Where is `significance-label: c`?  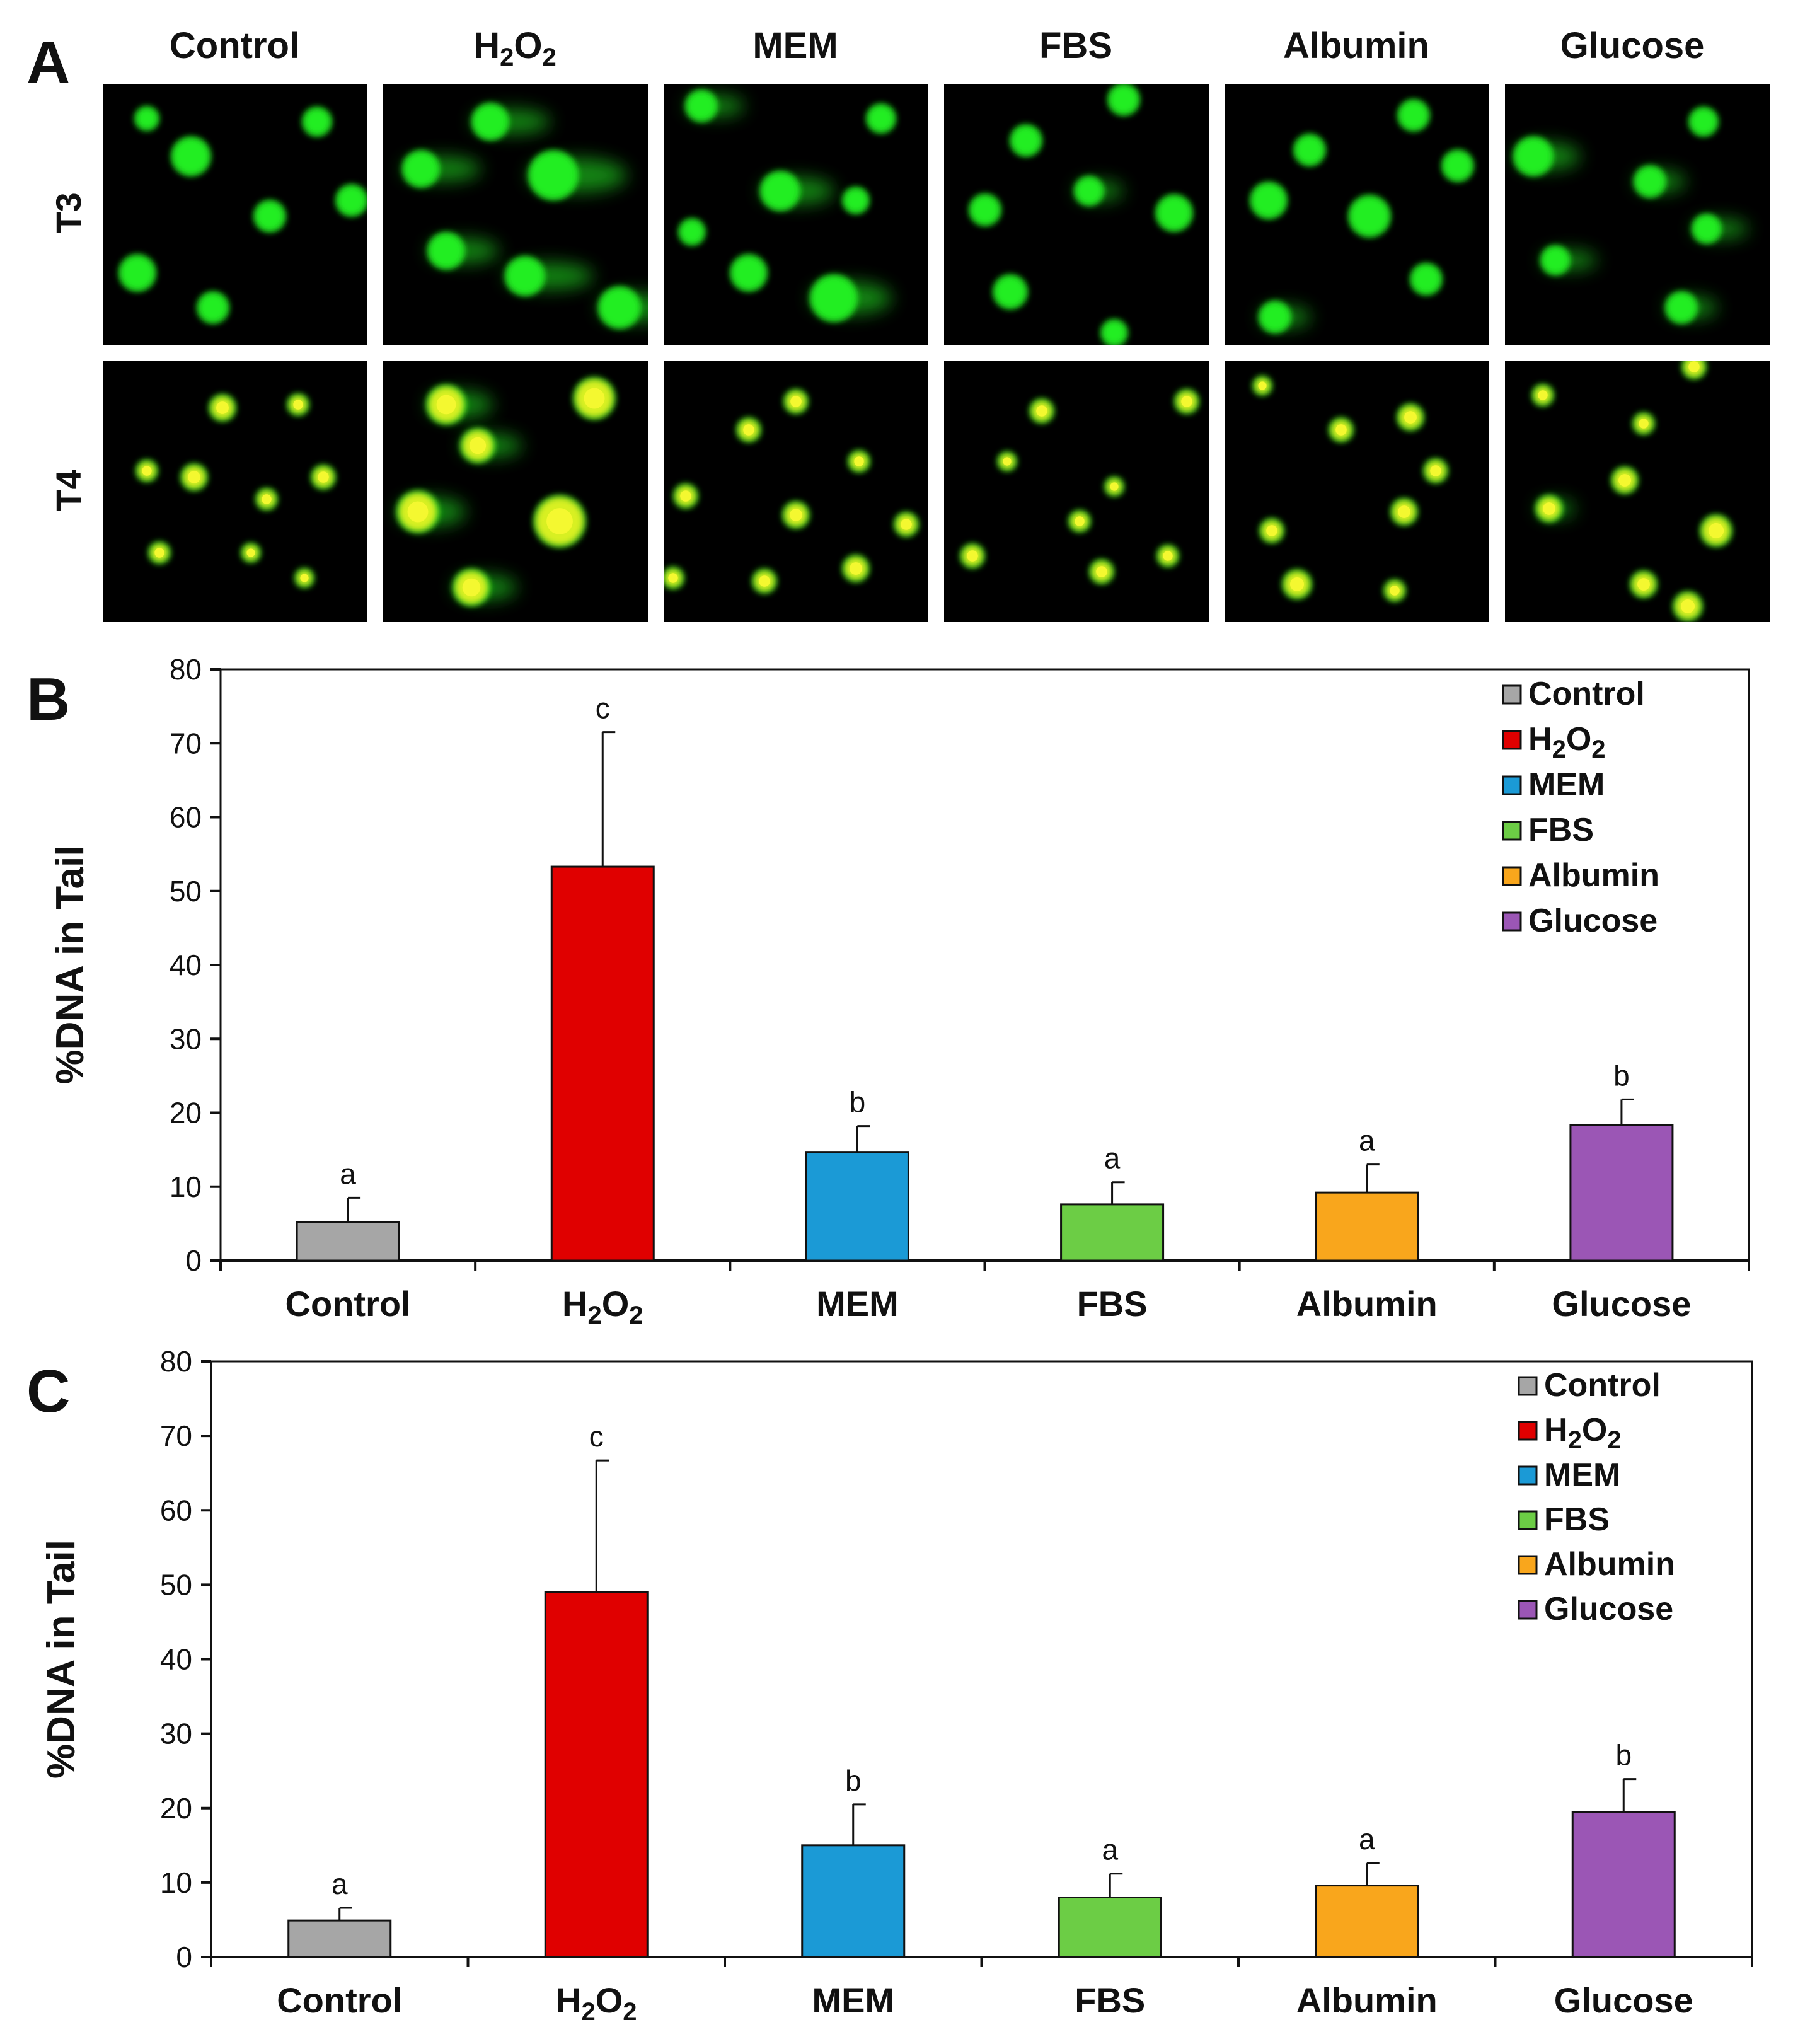
significance-label: c is located at coordinates (603, 709).